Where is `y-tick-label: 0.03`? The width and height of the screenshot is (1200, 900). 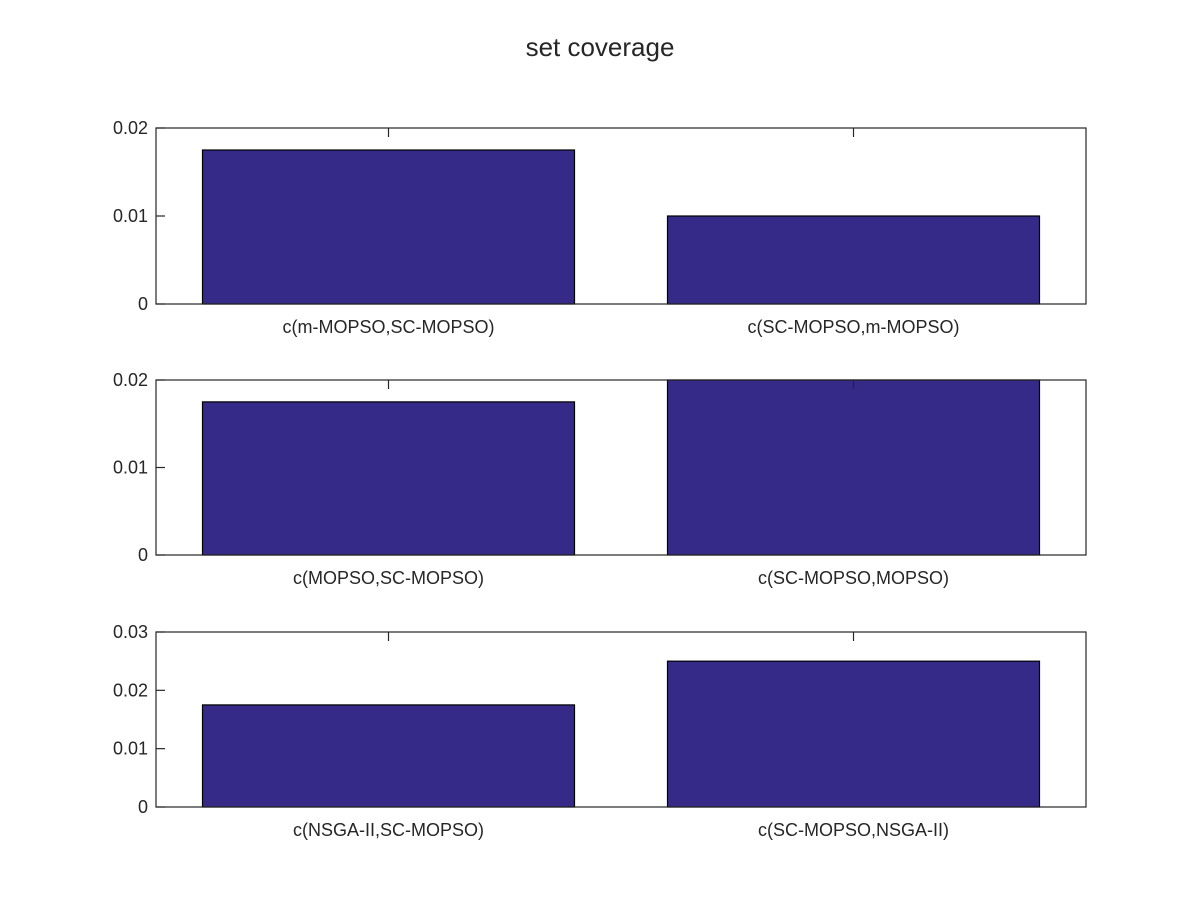 y-tick-label: 0.03 is located at coordinates (130, 632).